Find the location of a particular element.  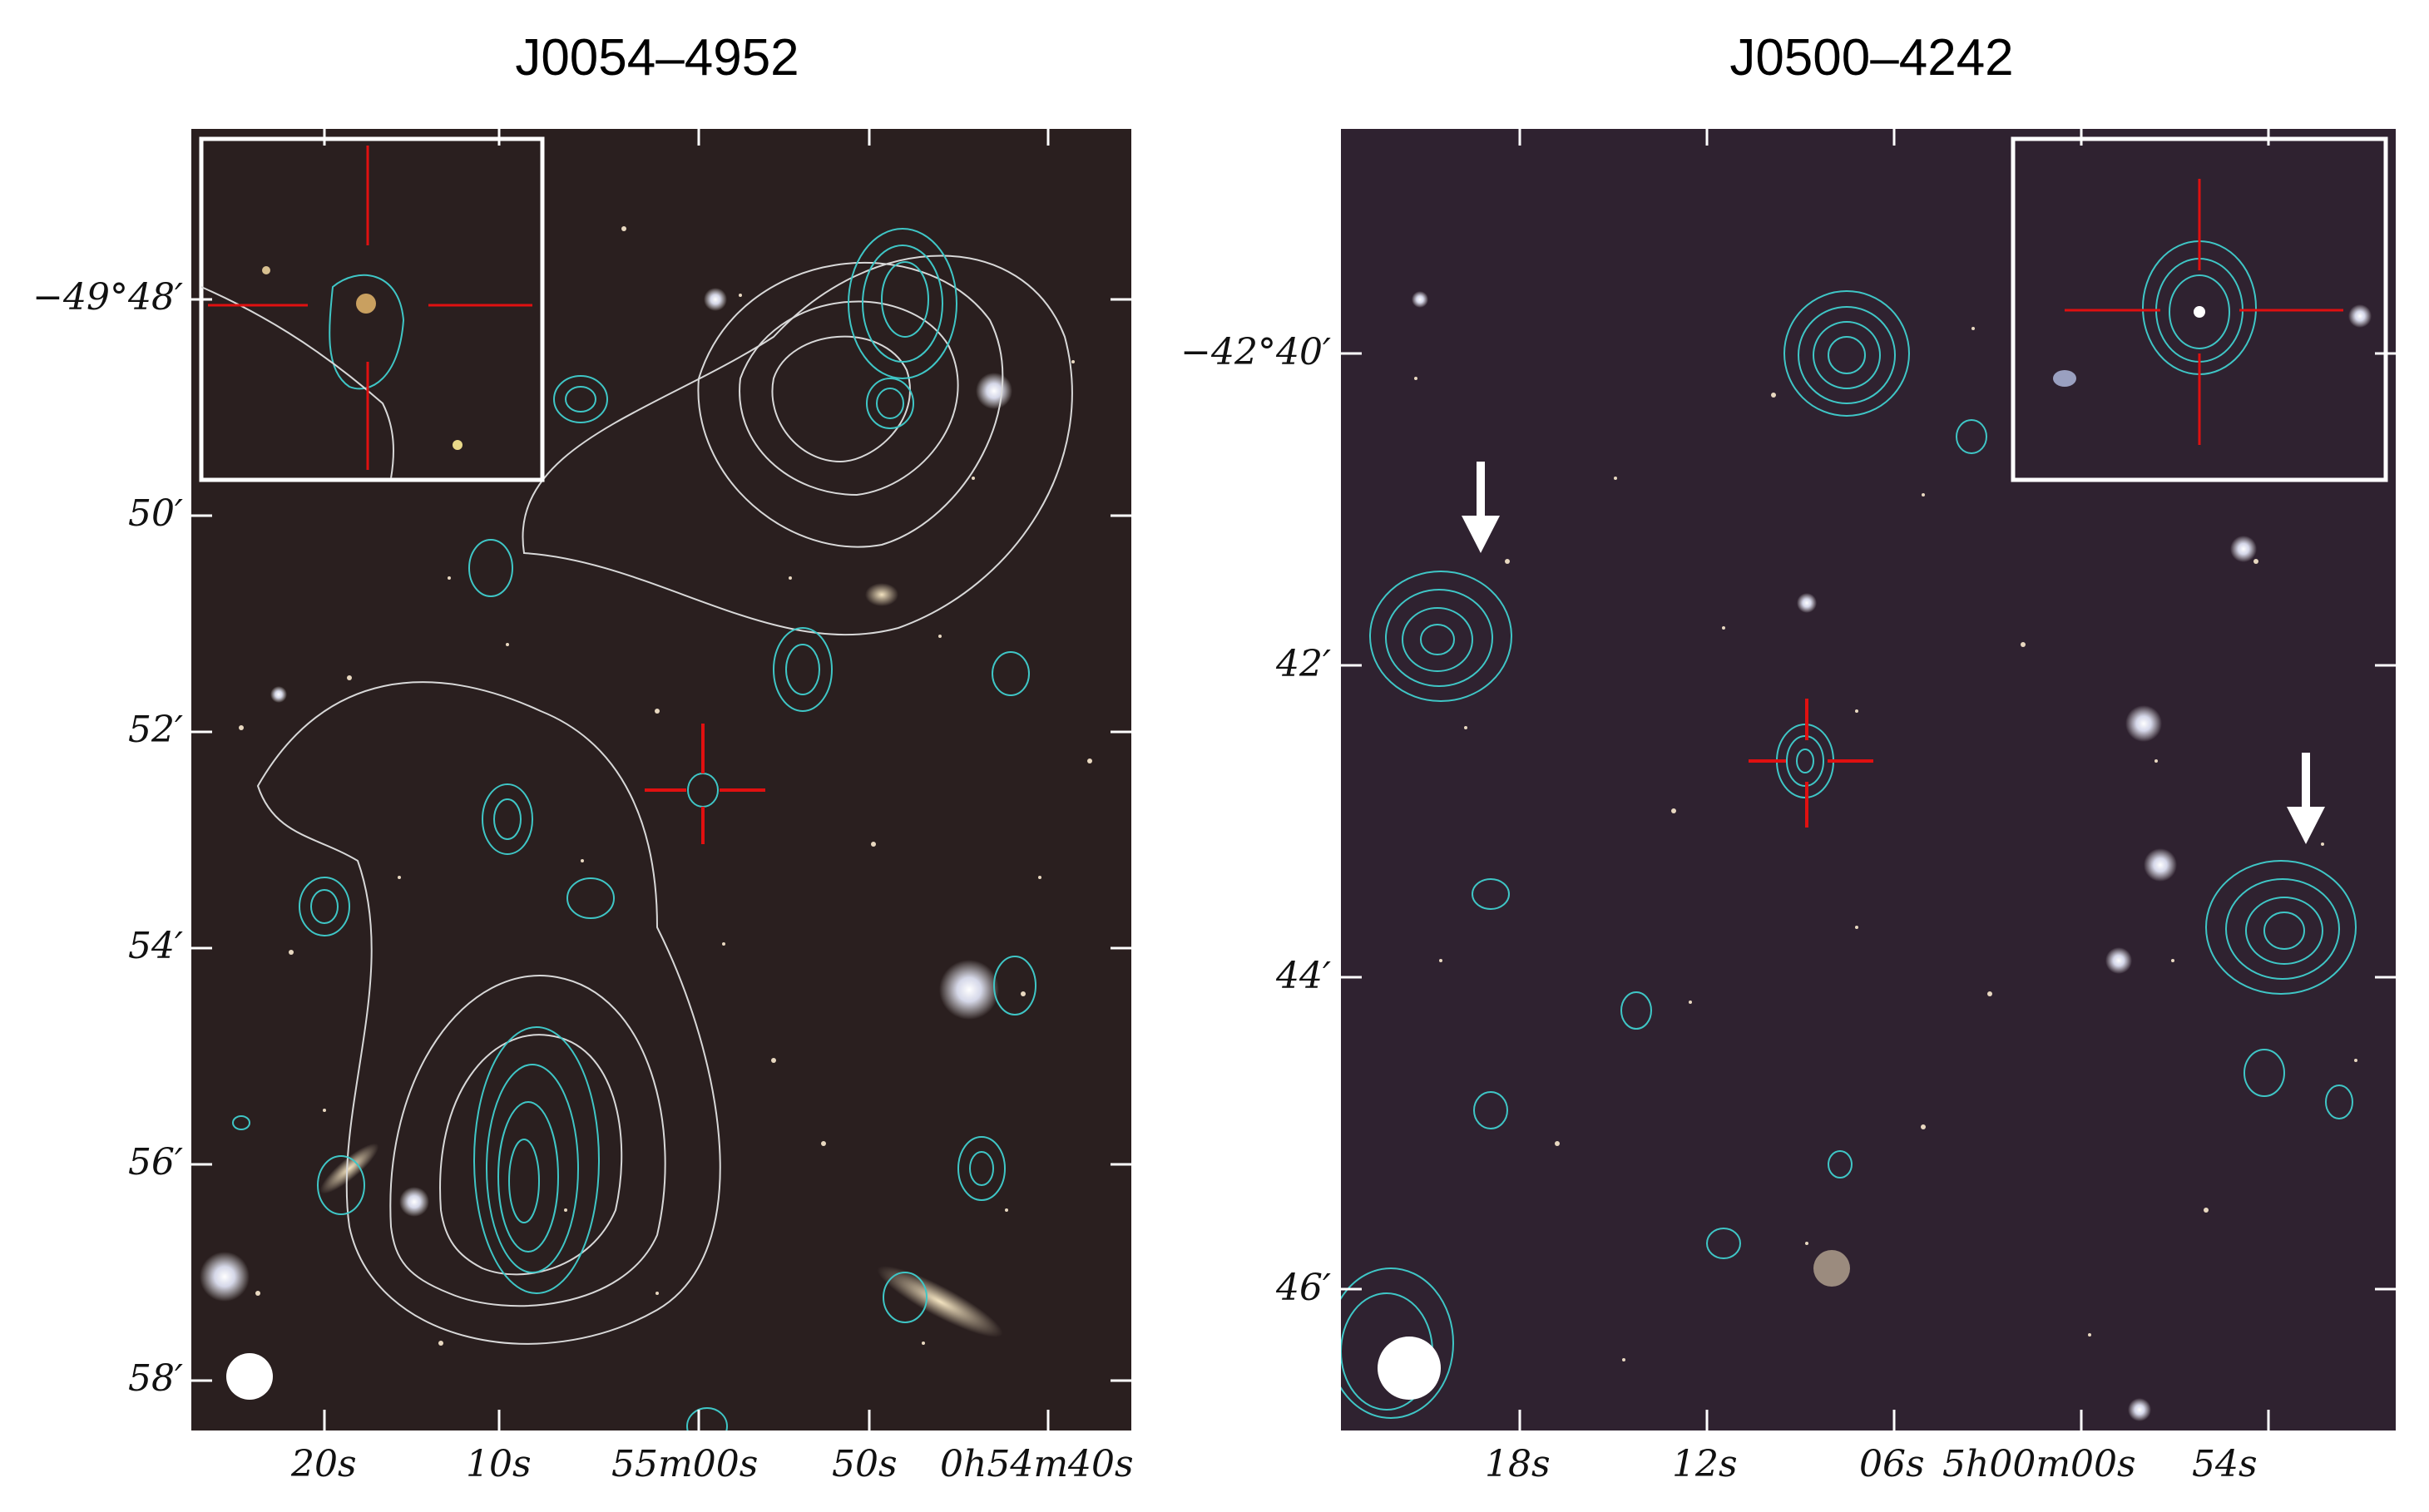

arrow-markers is located at coordinates (1893, 653).